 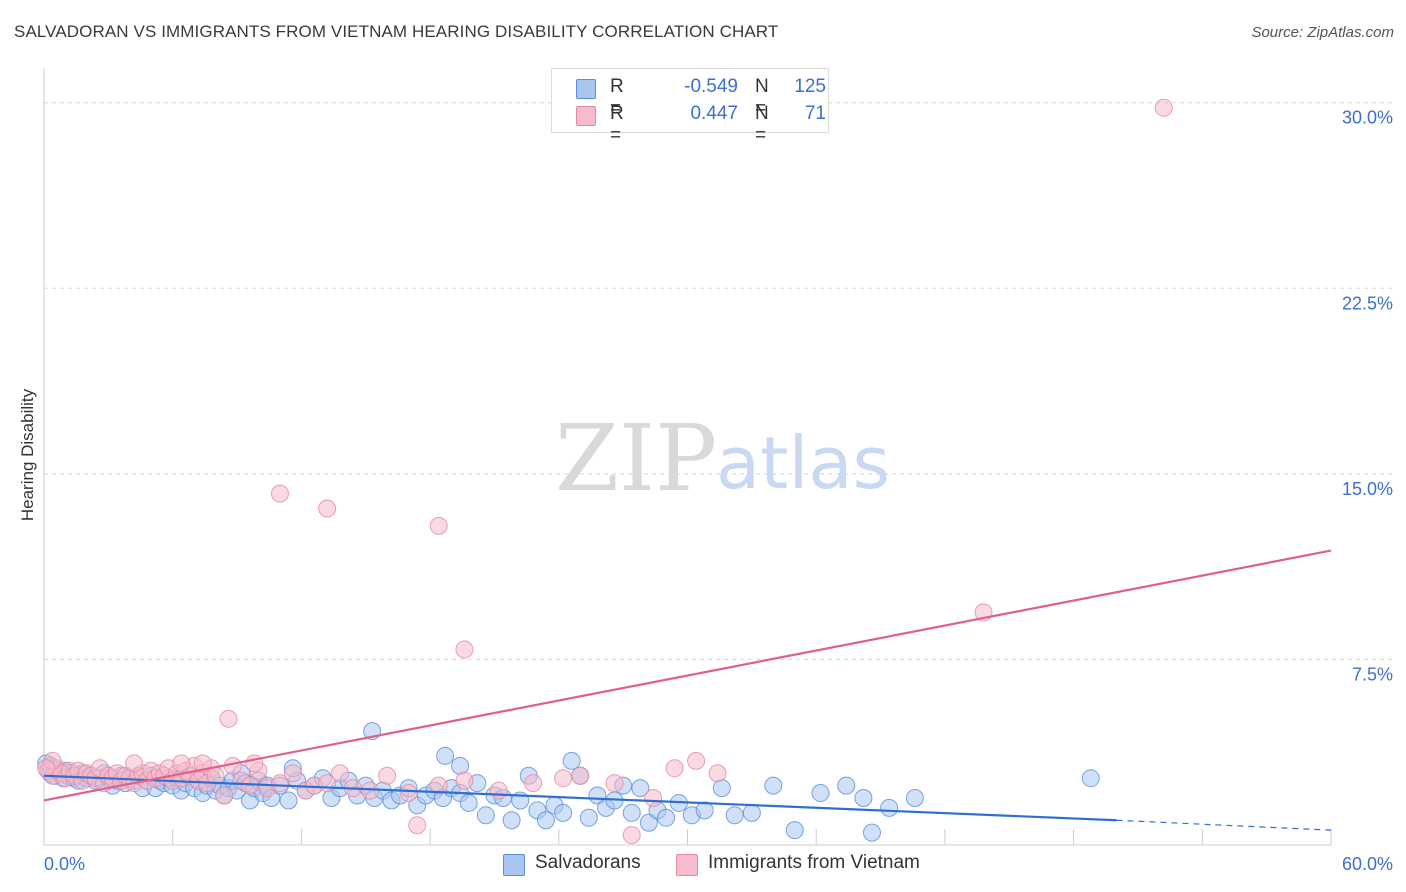 What do you see at coordinates (588, 862) in the screenshot?
I see `bottom-legend-label: Salvadorans` at bounding box center [588, 862].